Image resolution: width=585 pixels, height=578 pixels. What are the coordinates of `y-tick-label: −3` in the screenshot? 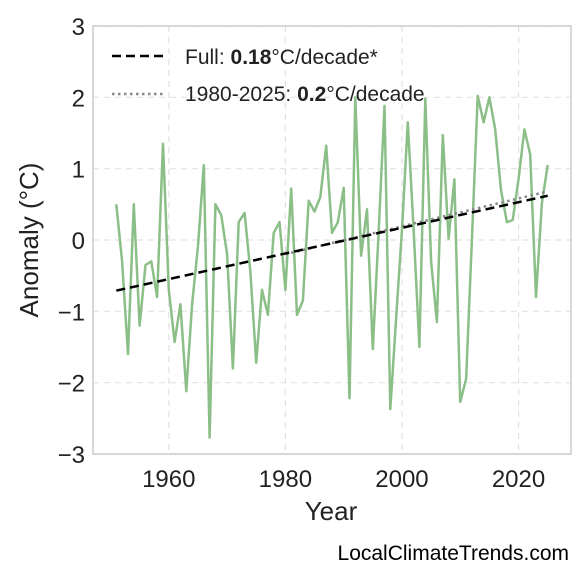 It's located at (71, 455).